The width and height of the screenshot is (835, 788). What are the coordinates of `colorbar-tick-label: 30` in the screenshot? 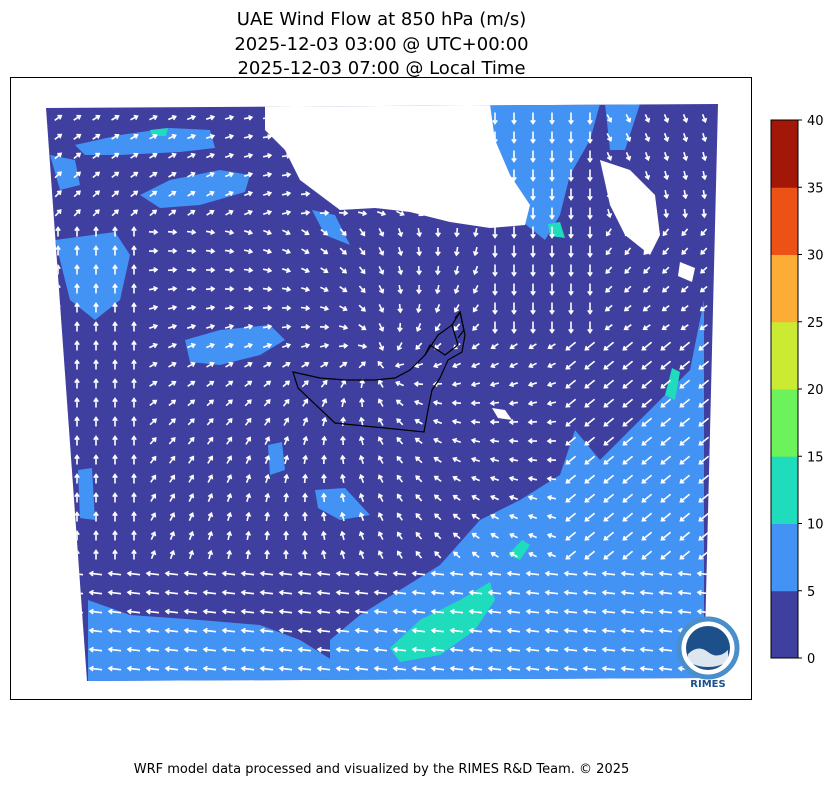 It's located at (815, 256).